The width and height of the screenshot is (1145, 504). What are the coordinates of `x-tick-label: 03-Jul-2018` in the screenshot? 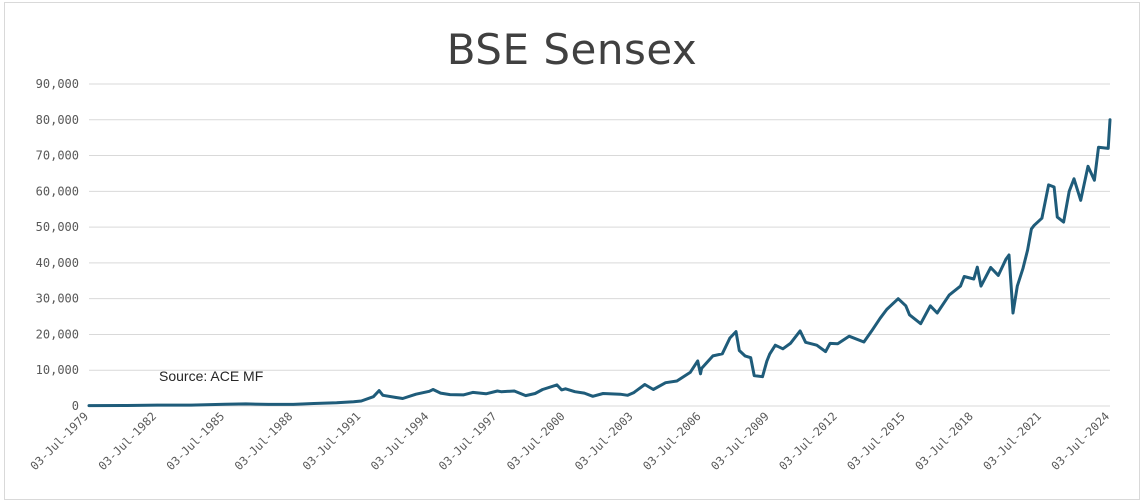 It's located at (944, 441).